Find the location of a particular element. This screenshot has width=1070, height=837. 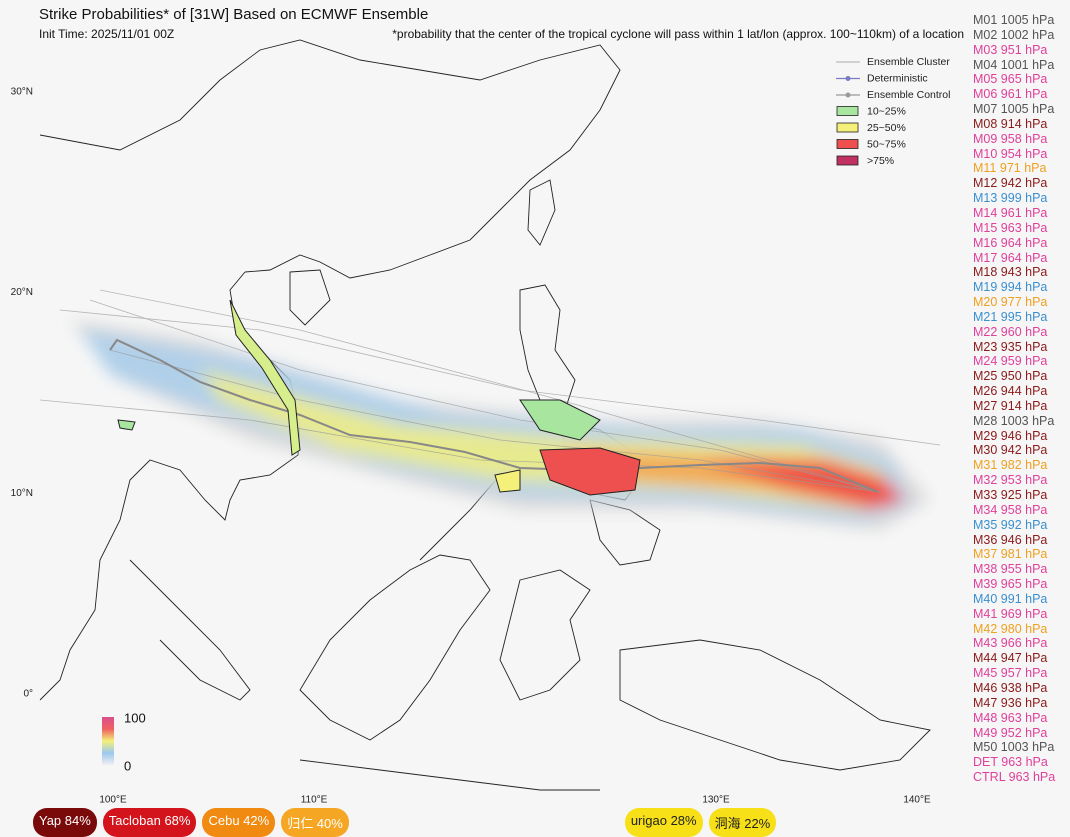

member-entry: M35 992 hPa is located at coordinates (1010, 524).